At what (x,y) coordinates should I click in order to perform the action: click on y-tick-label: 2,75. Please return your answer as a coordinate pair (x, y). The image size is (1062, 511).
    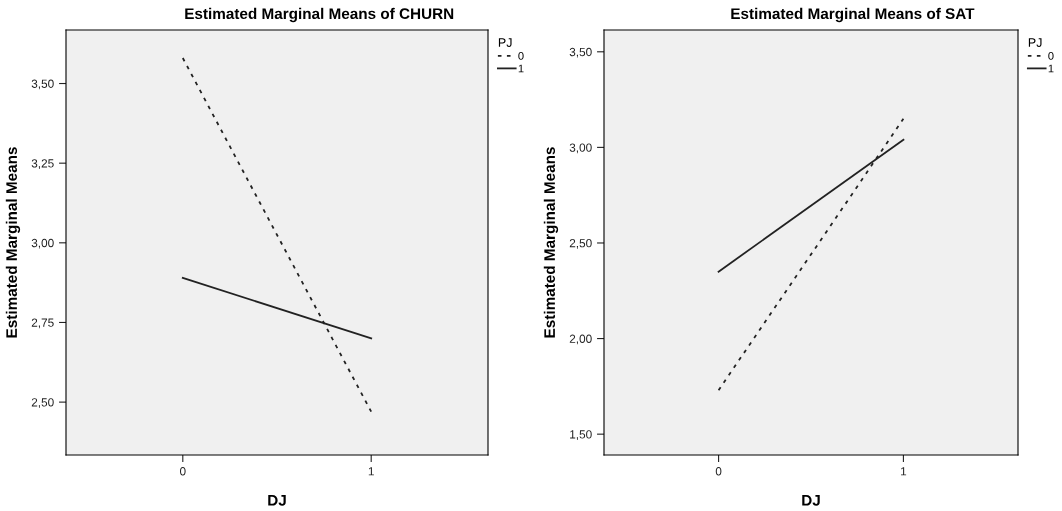
    Looking at the image, I should click on (42, 323).